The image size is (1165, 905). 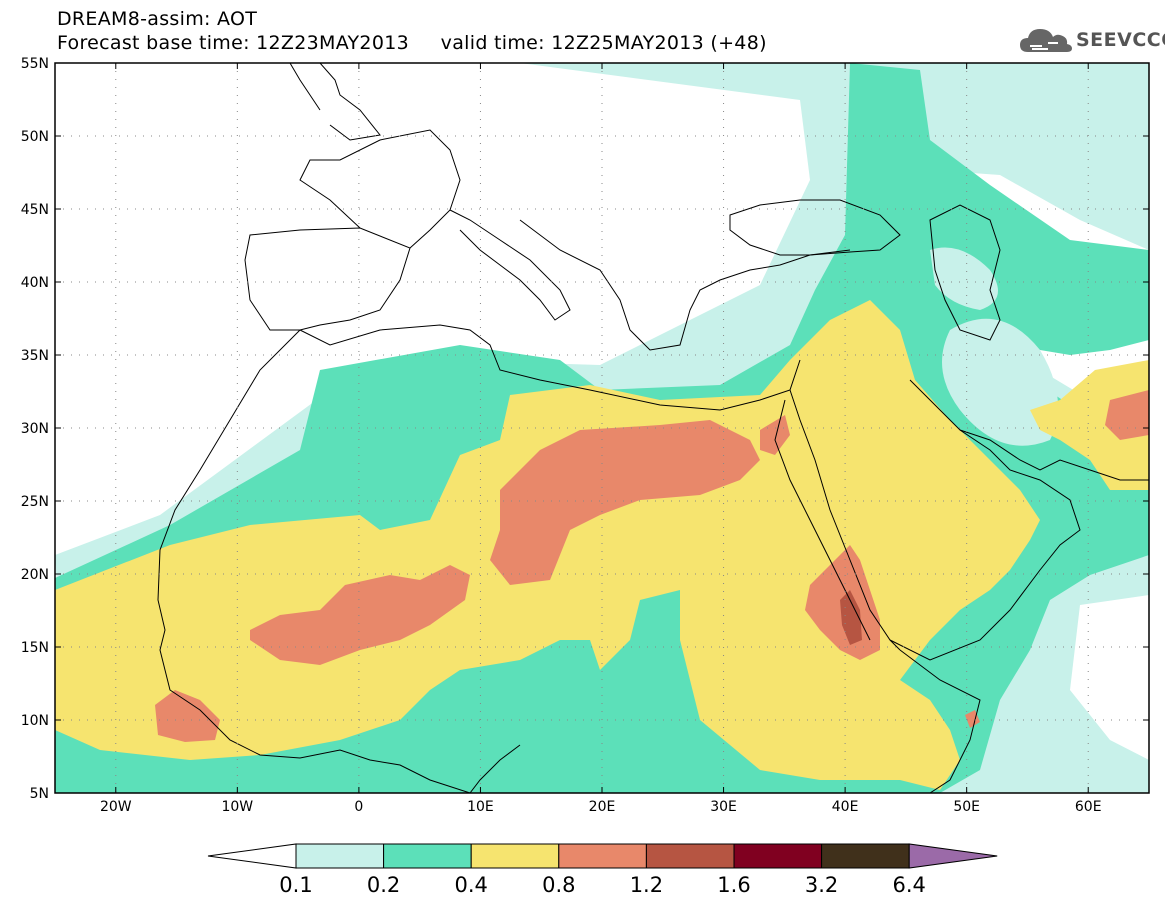 What do you see at coordinates (821, 885) in the screenshot?
I see `colorbar-label: 3.2` at bounding box center [821, 885].